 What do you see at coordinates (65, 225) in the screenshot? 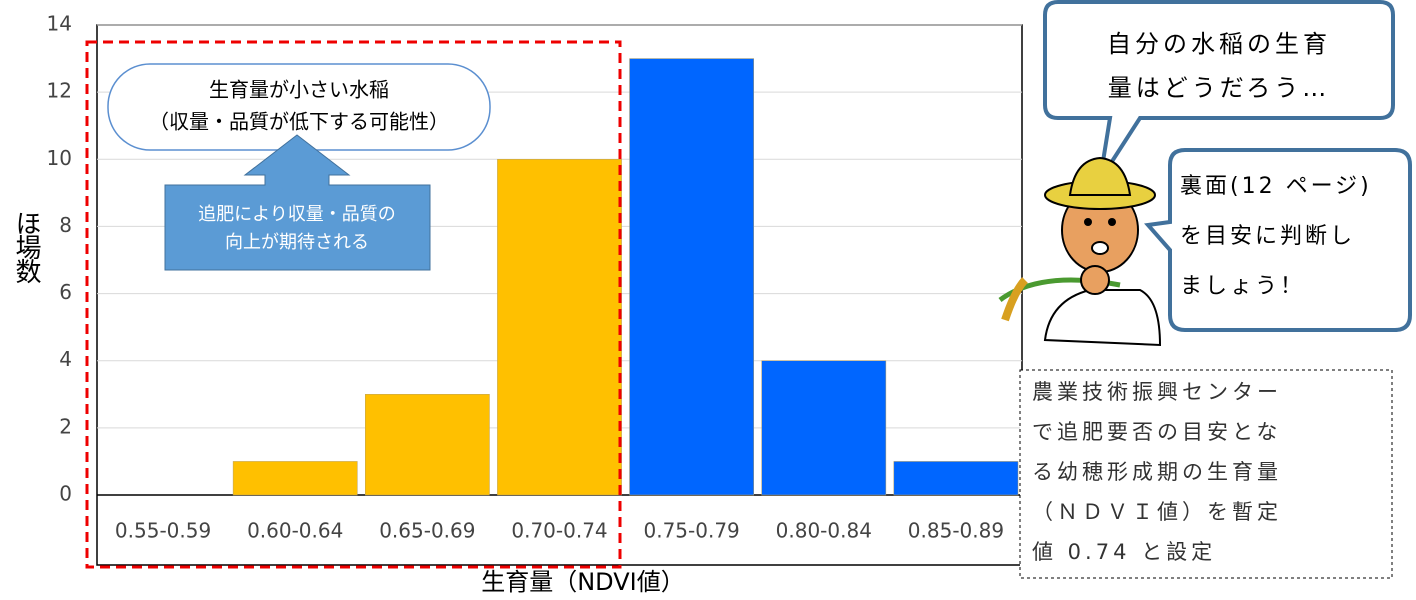
I see `y-tick-label: 8` at bounding box center [65, 225].